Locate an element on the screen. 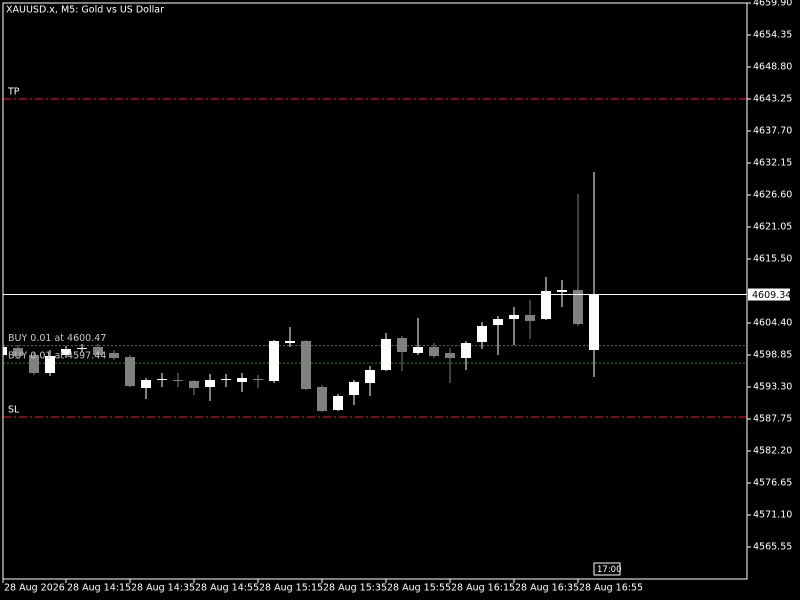 This screenshot has height=600, width=800. current-price-box is located at coordinates (769, 294).